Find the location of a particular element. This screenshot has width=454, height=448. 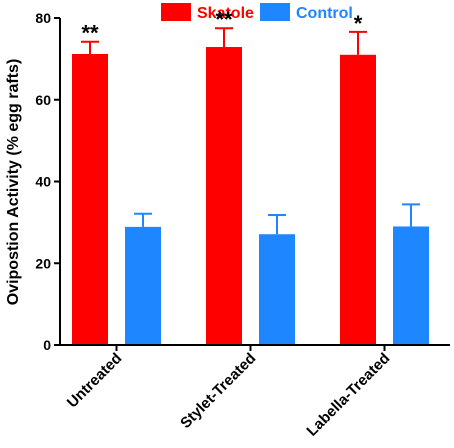

legend-swatch-skatole is located at coordinates (176, 12).